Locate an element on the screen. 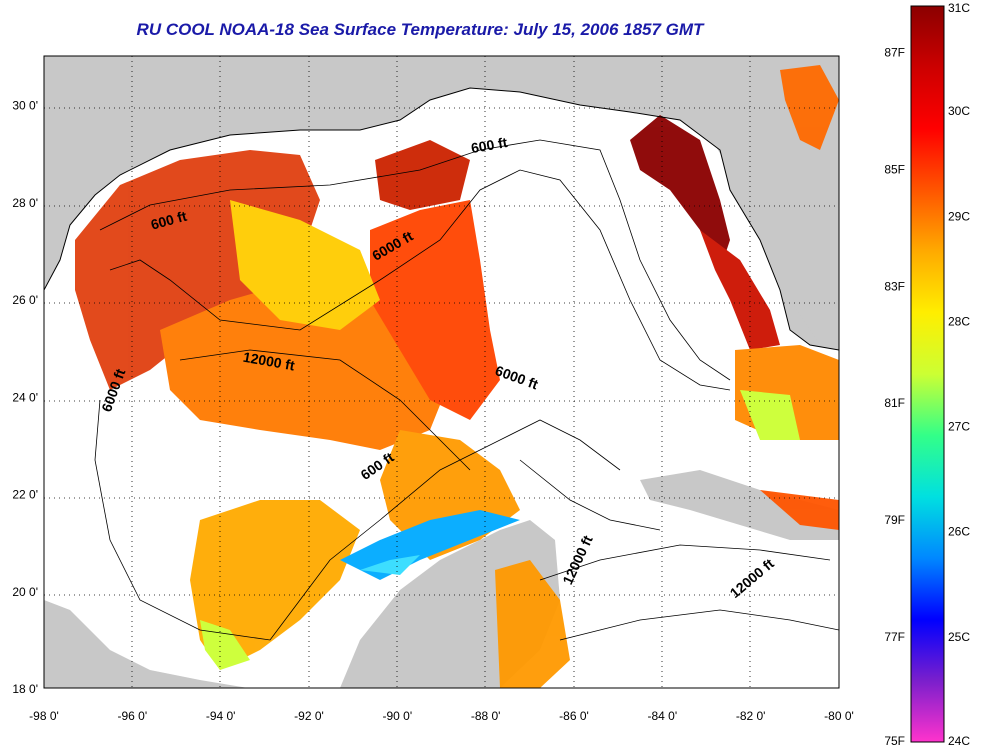  y-tick-label: 24 0' is located at coordinates (25, 397).